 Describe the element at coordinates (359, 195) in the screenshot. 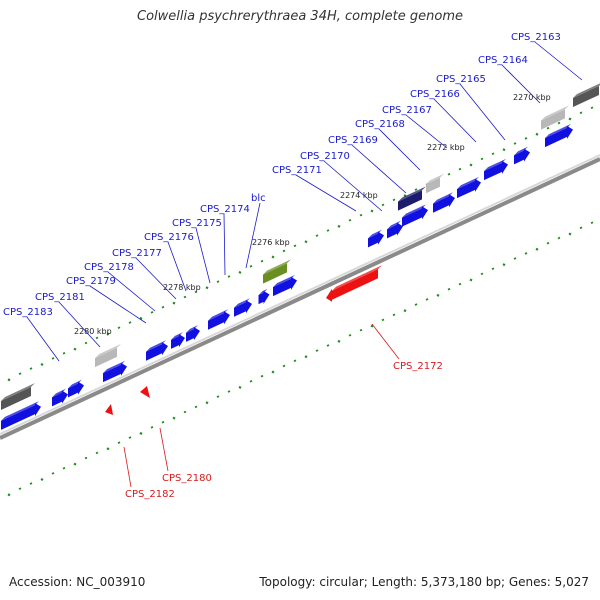

I see `scale-label: 2274 kbp` at that location.